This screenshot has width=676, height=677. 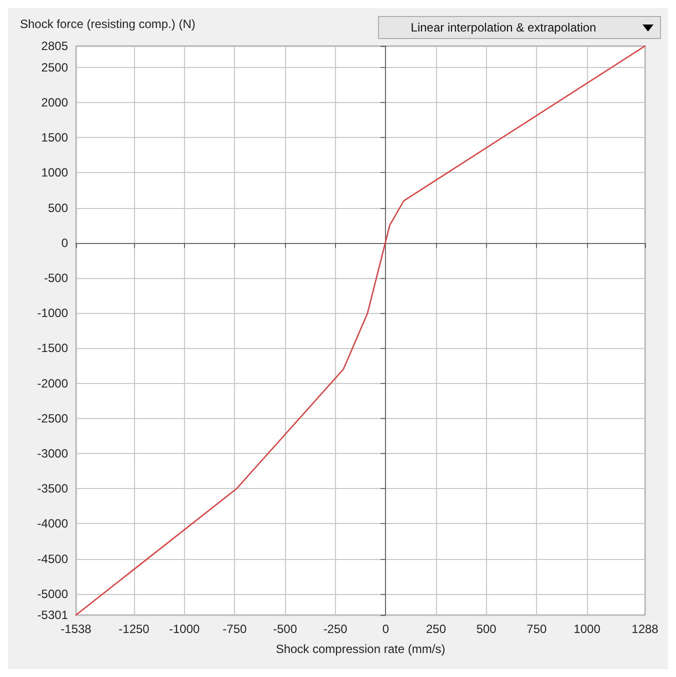 I want to click on x-tick-label: 750, so click(x=537, y=629).